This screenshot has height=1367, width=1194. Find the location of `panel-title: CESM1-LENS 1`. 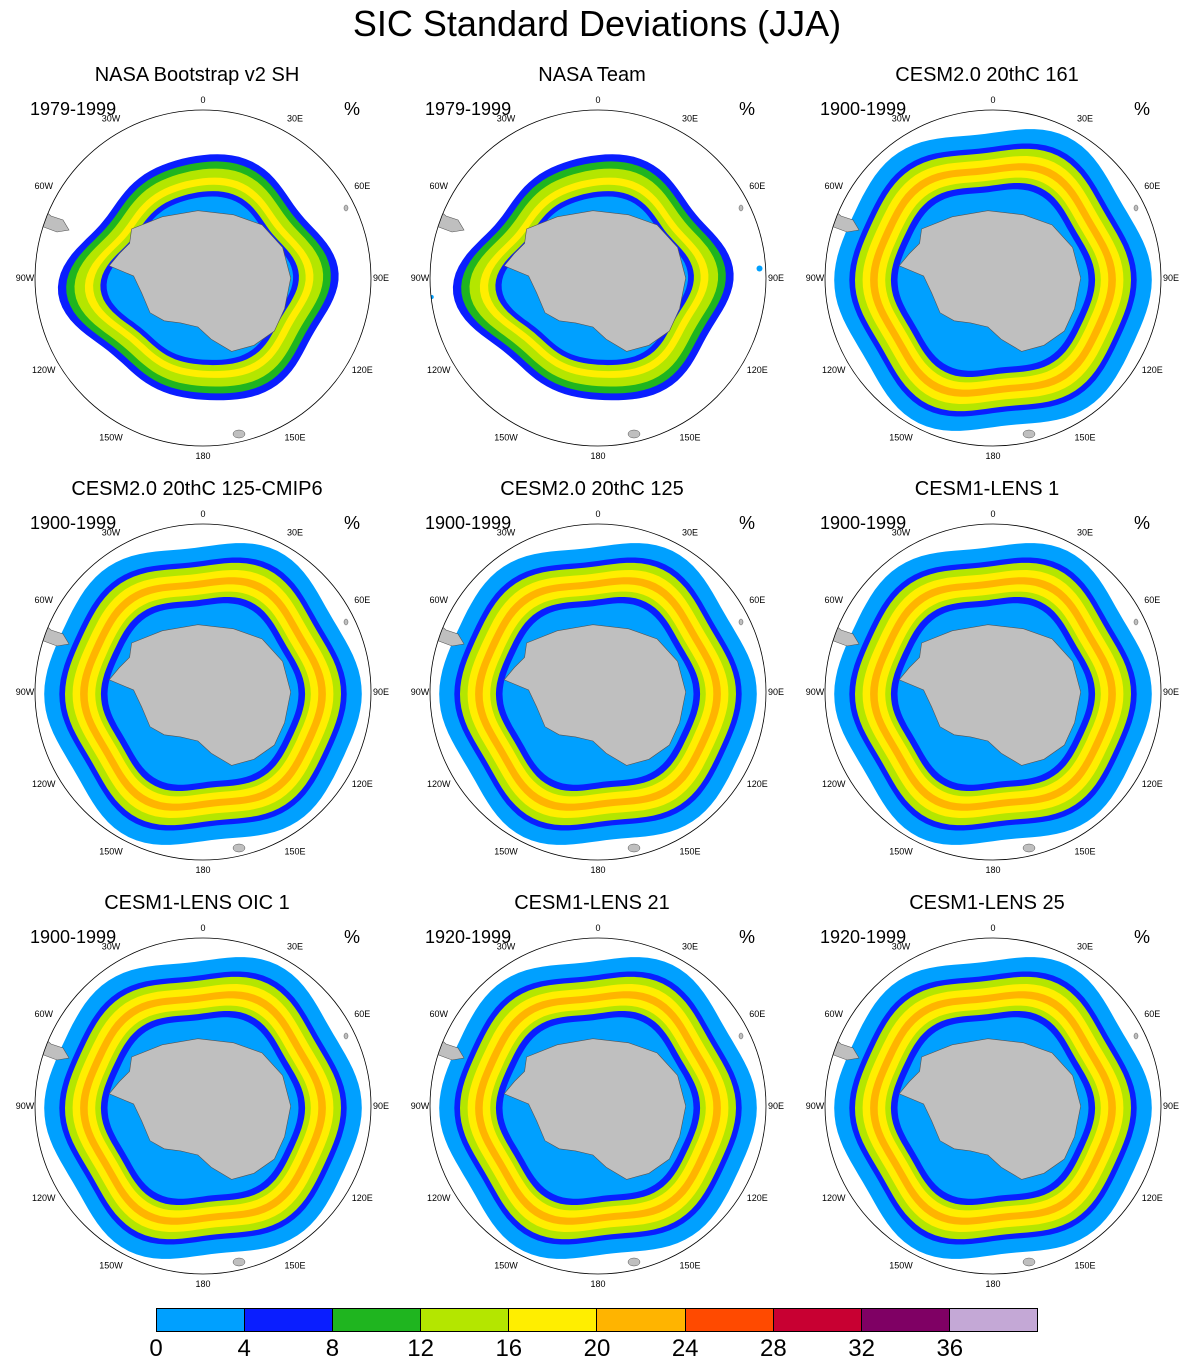

panel-title: CESM1-LENS 1 is located at coordinates (987, 489).